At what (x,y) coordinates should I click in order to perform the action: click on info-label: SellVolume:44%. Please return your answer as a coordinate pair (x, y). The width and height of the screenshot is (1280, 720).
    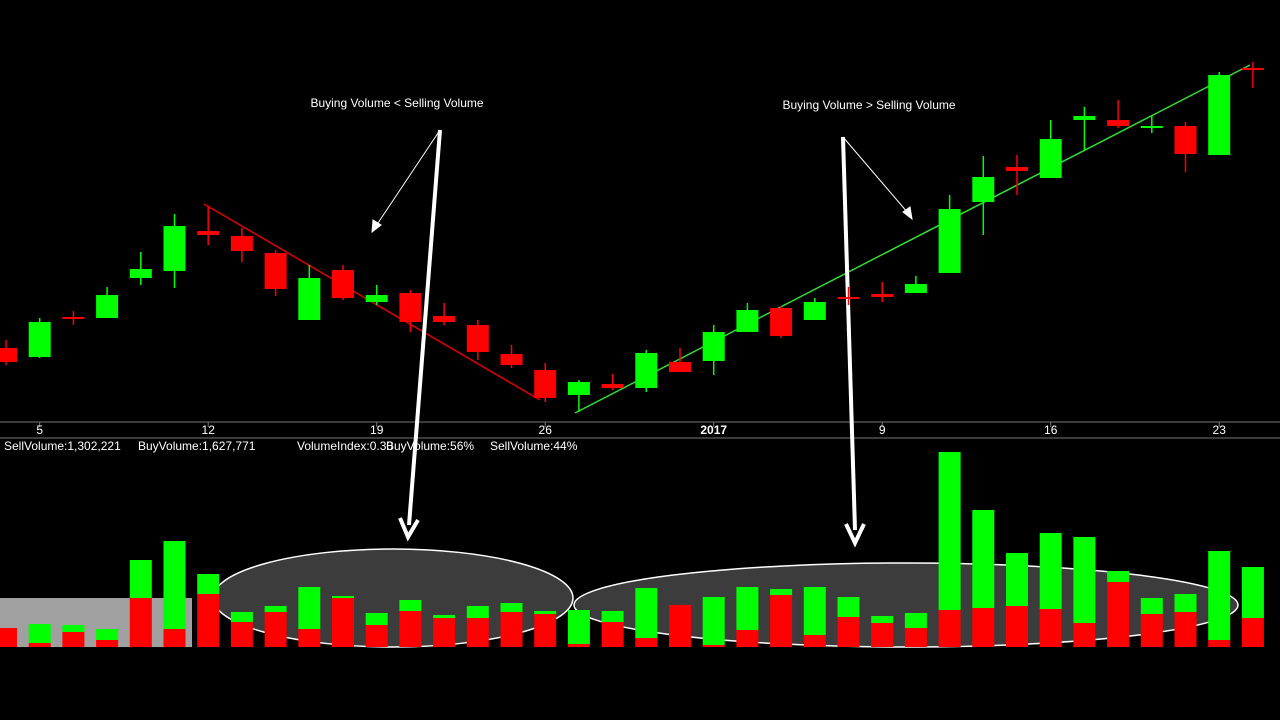
    Looking at the image, I should click on (534, 446).